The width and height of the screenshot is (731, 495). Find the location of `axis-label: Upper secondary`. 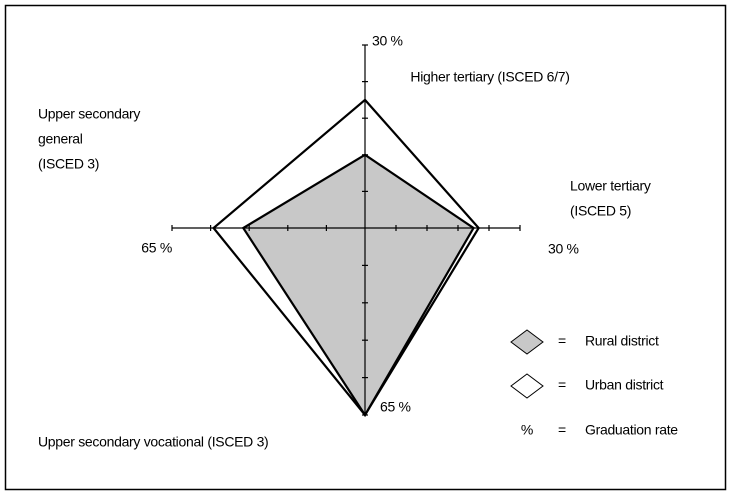

axis-label: Upper secondary is located at coordinates (89, 114).